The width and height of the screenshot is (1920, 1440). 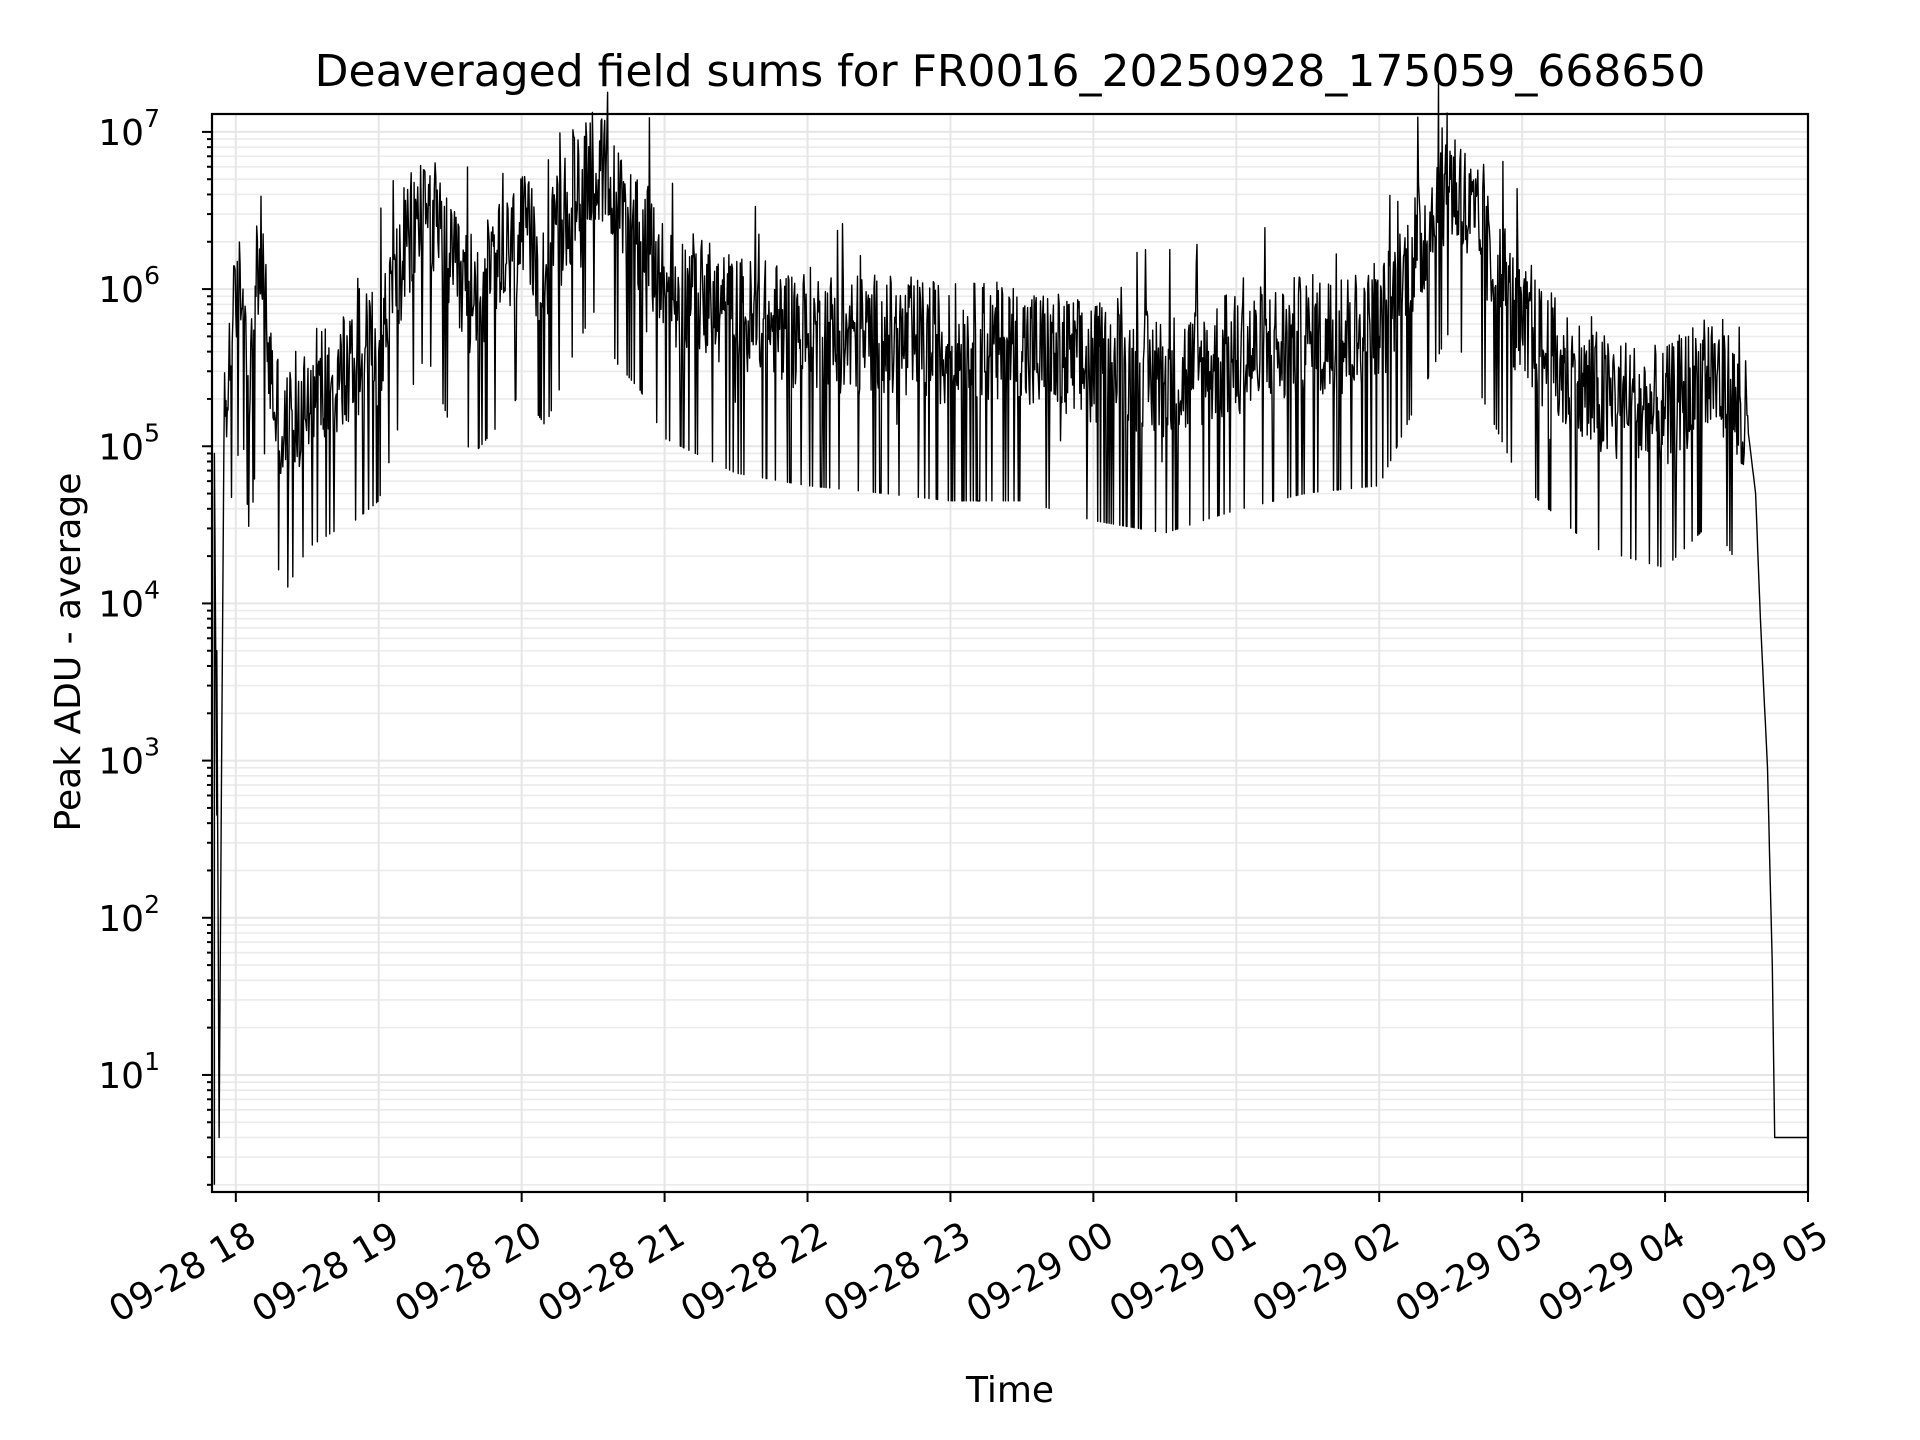 What do you see at coordinates (325, 1272) in the screenshot?
I see `x-tick-label: 09-28 19` at bounding box center [325, 1272].